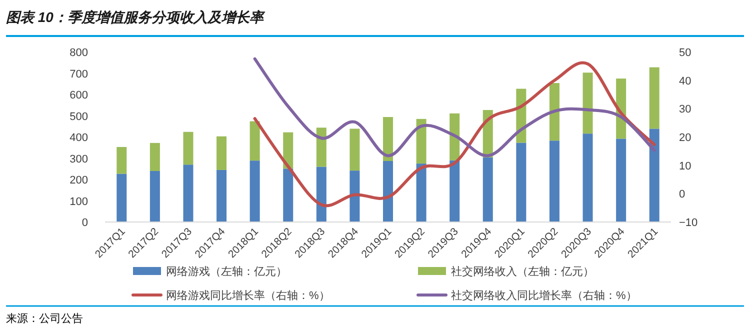  Describe the element at coordinates (522, 271) in the screenshot. I see `legend-label: 社交网络收入（左轴：亿元）` at that location.